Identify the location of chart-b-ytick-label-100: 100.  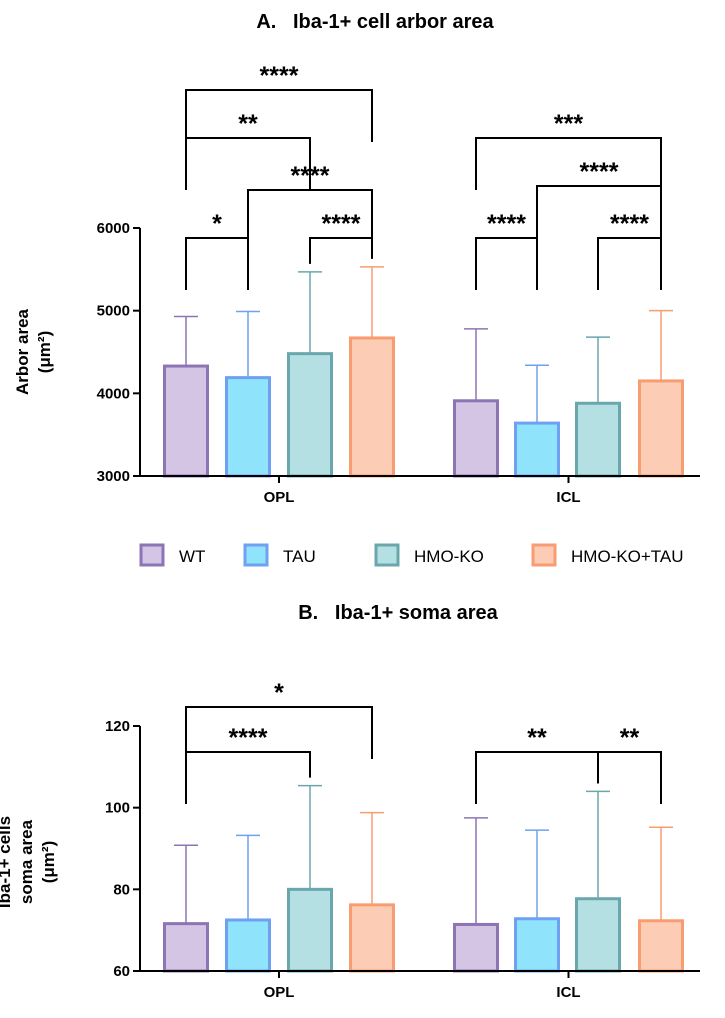
(117, 808).